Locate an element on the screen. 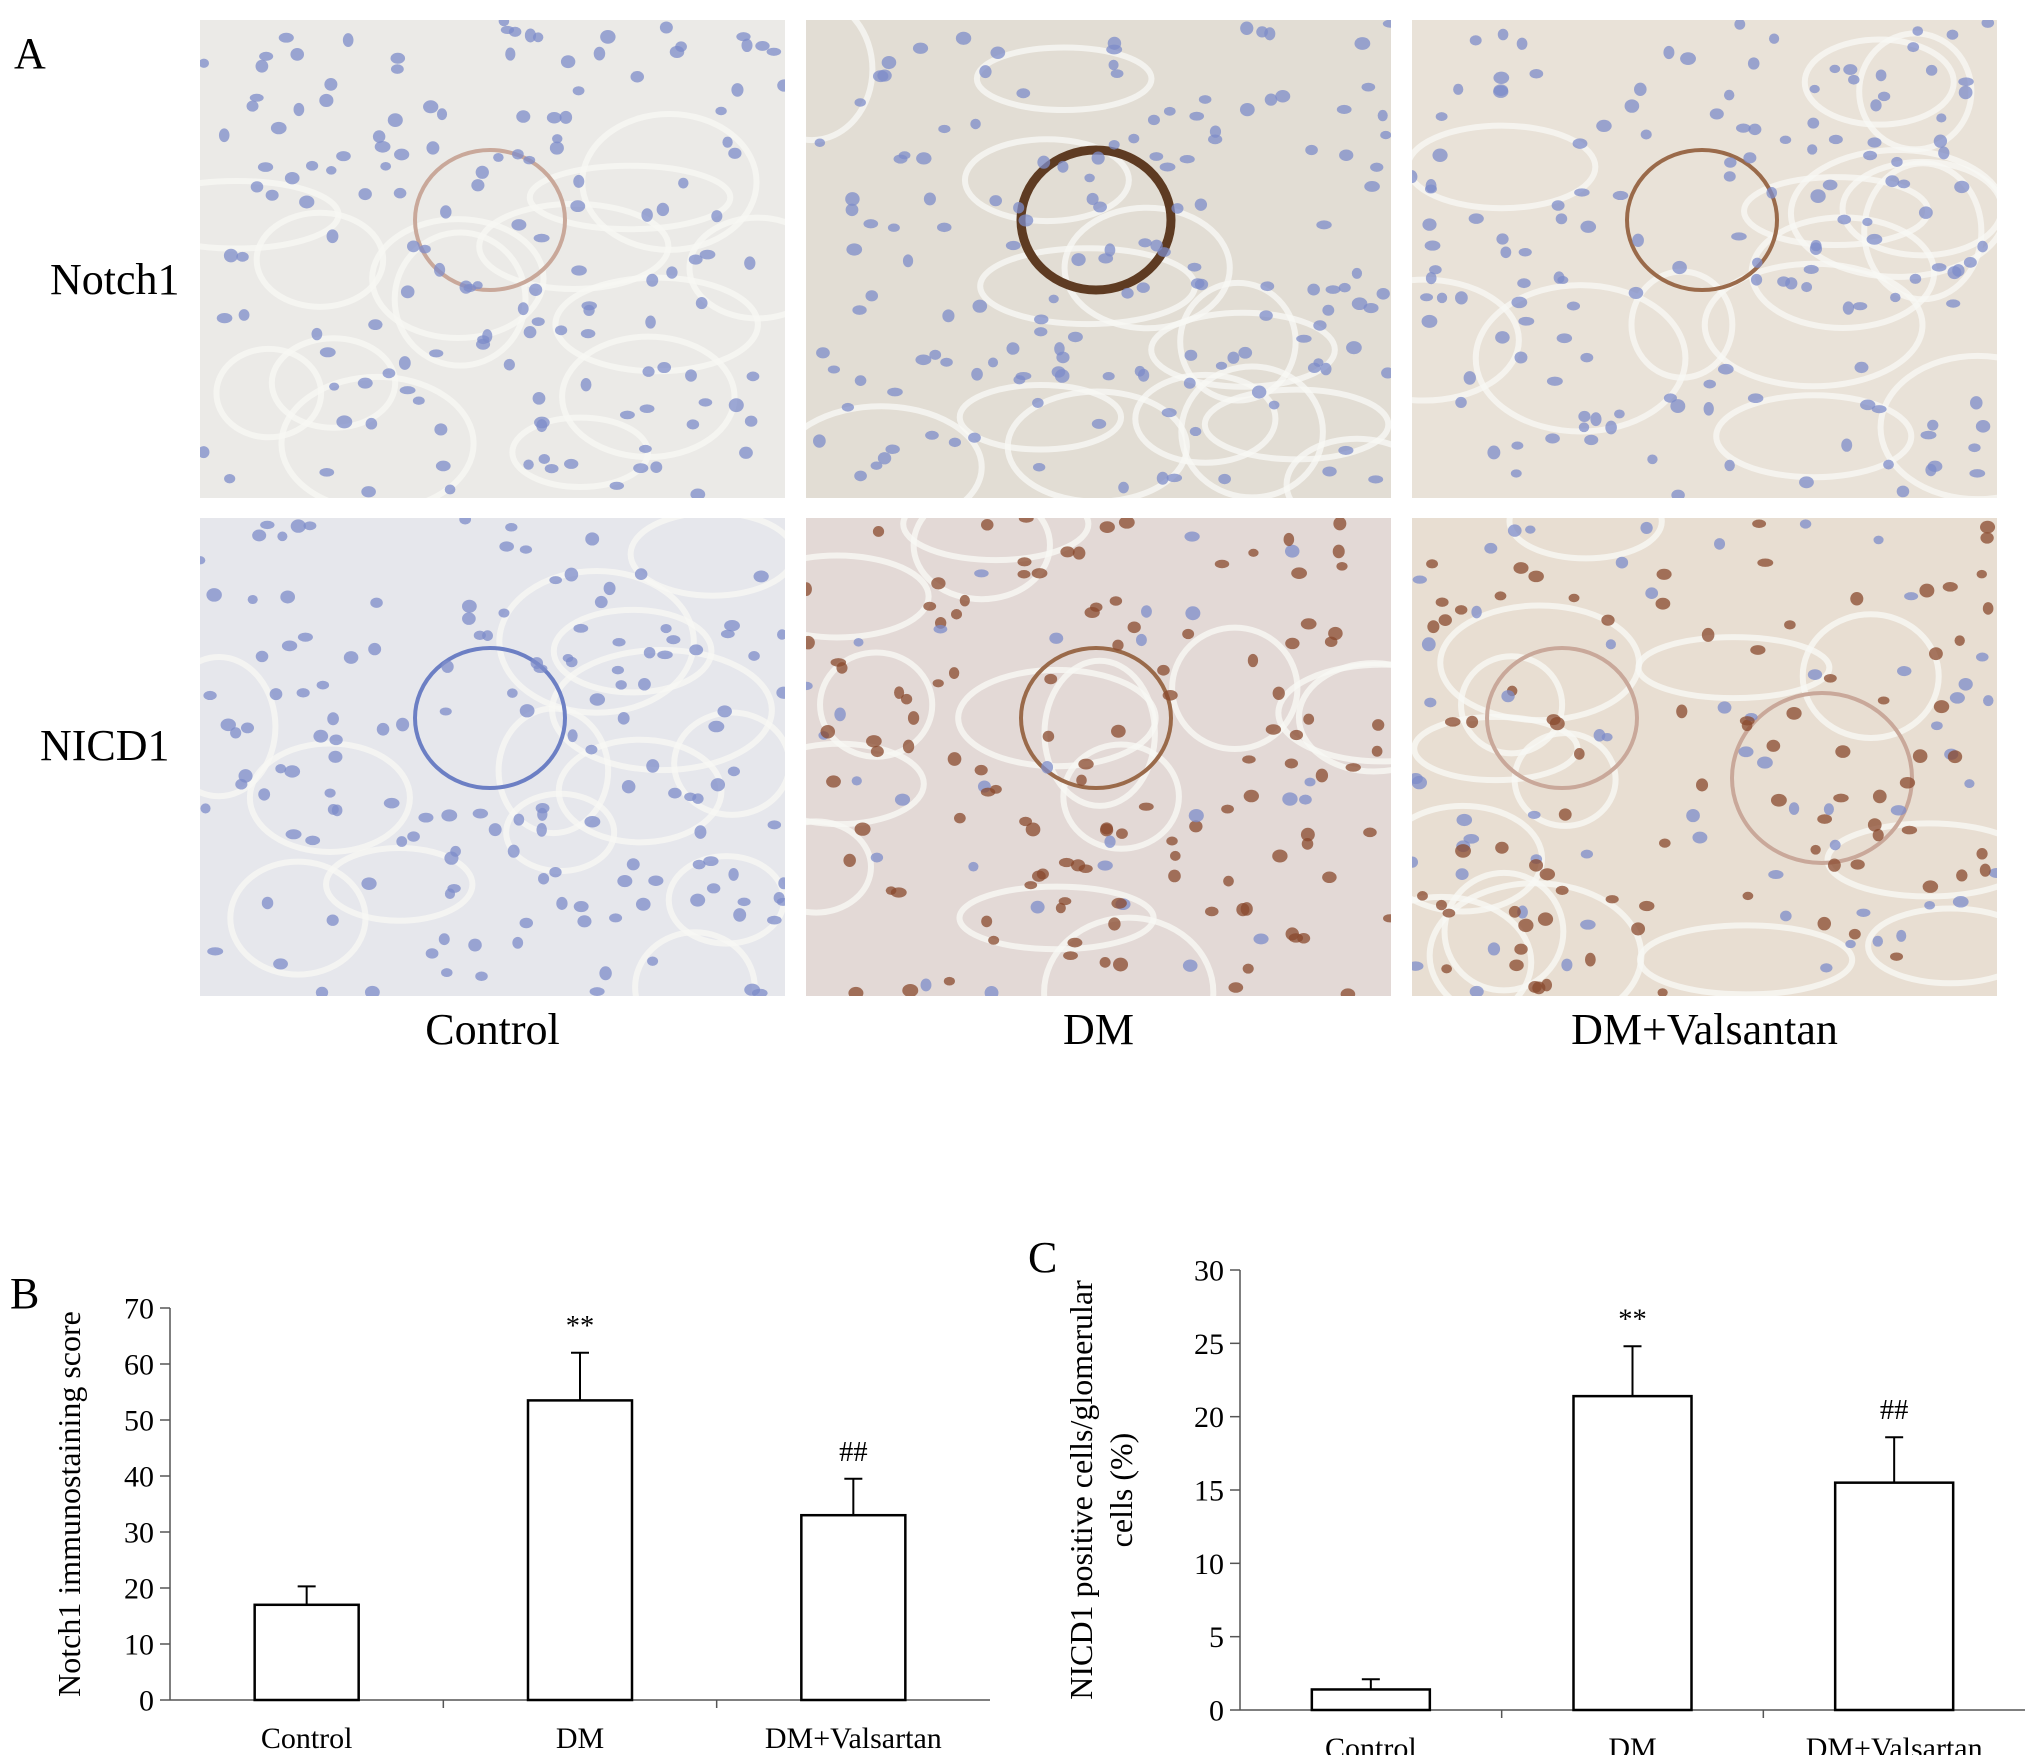  micrograph-notch1-dm is located at coordinates (1098, 259).